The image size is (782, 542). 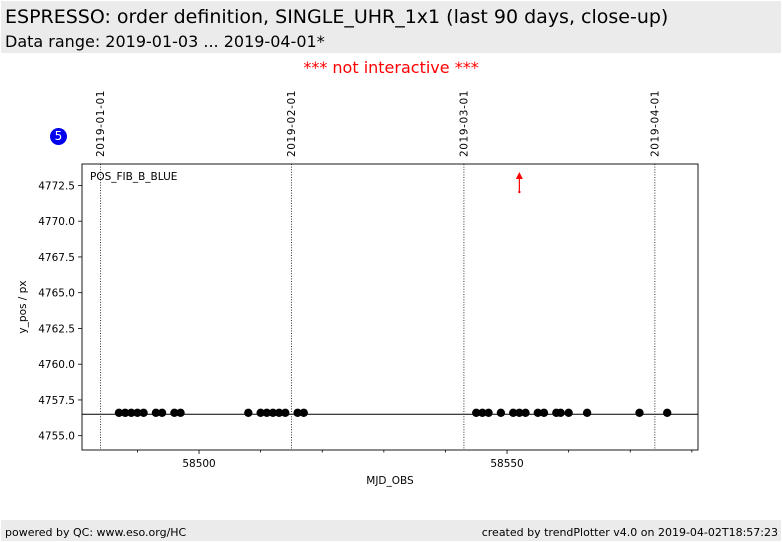 What do you see at coordinates (519, 175) in the screenshot?
I see `outlier-arrow-head` at bounding box center [519, 175].